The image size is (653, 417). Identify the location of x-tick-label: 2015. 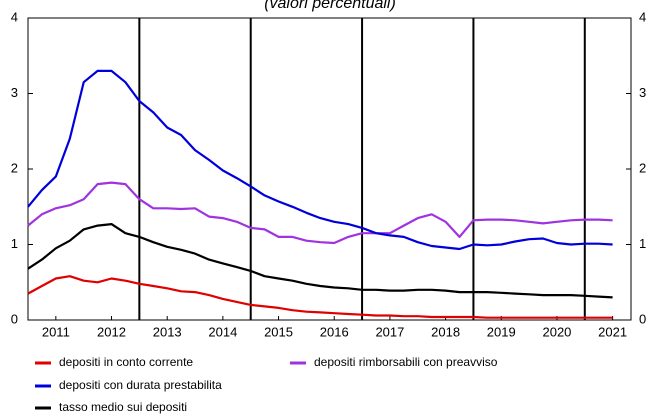
(278, 331).